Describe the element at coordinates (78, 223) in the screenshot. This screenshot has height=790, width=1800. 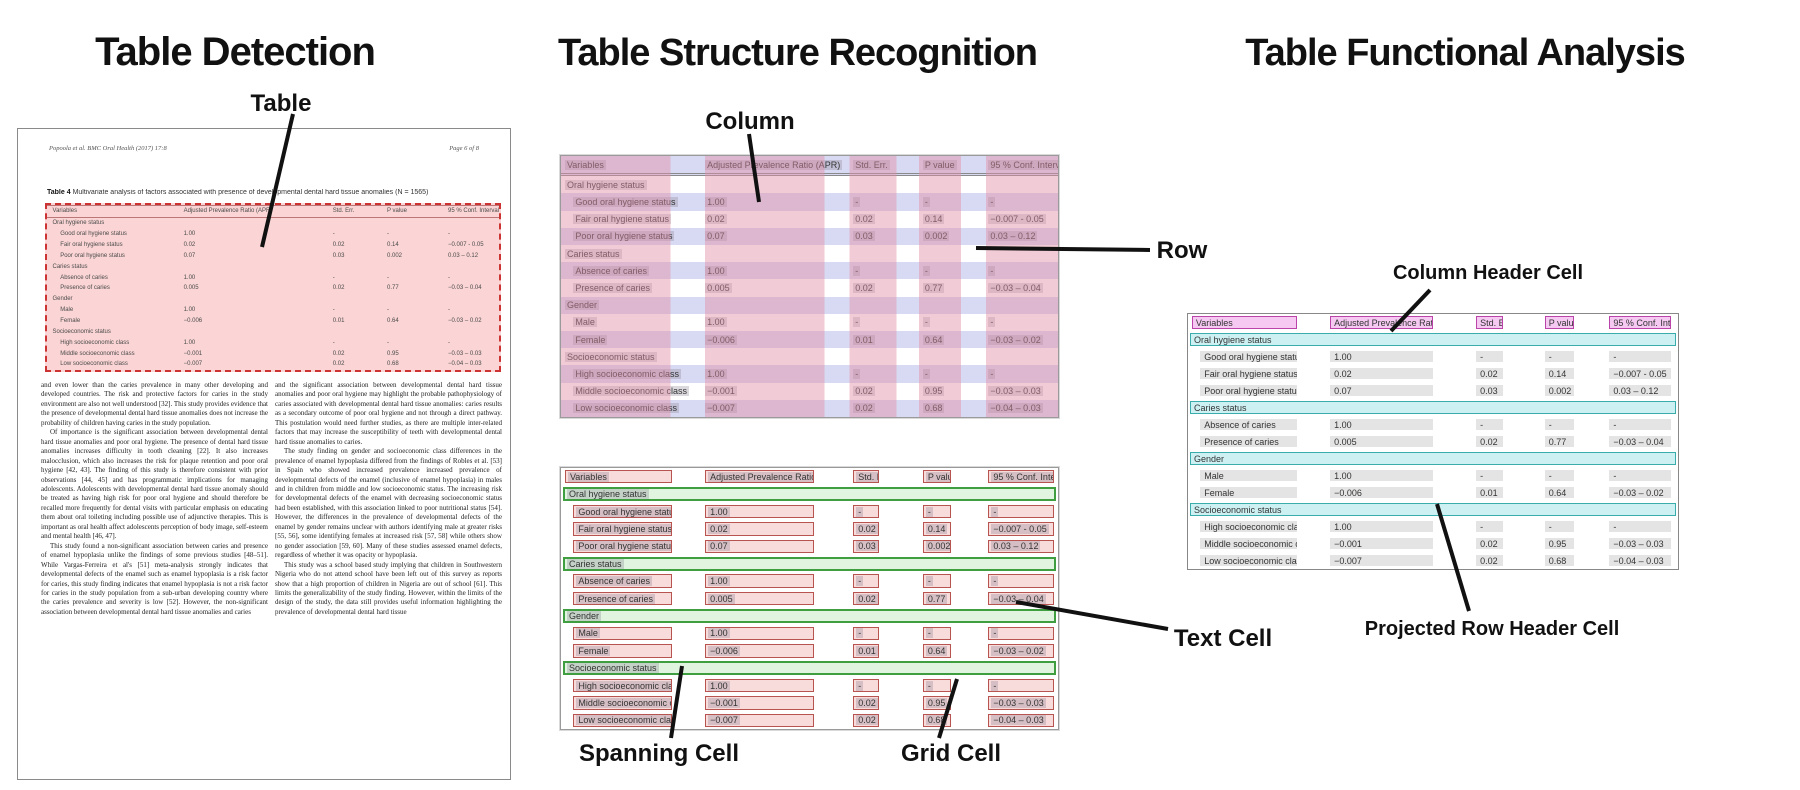
I see `section-header-text: Oral hygiene status` at that location.